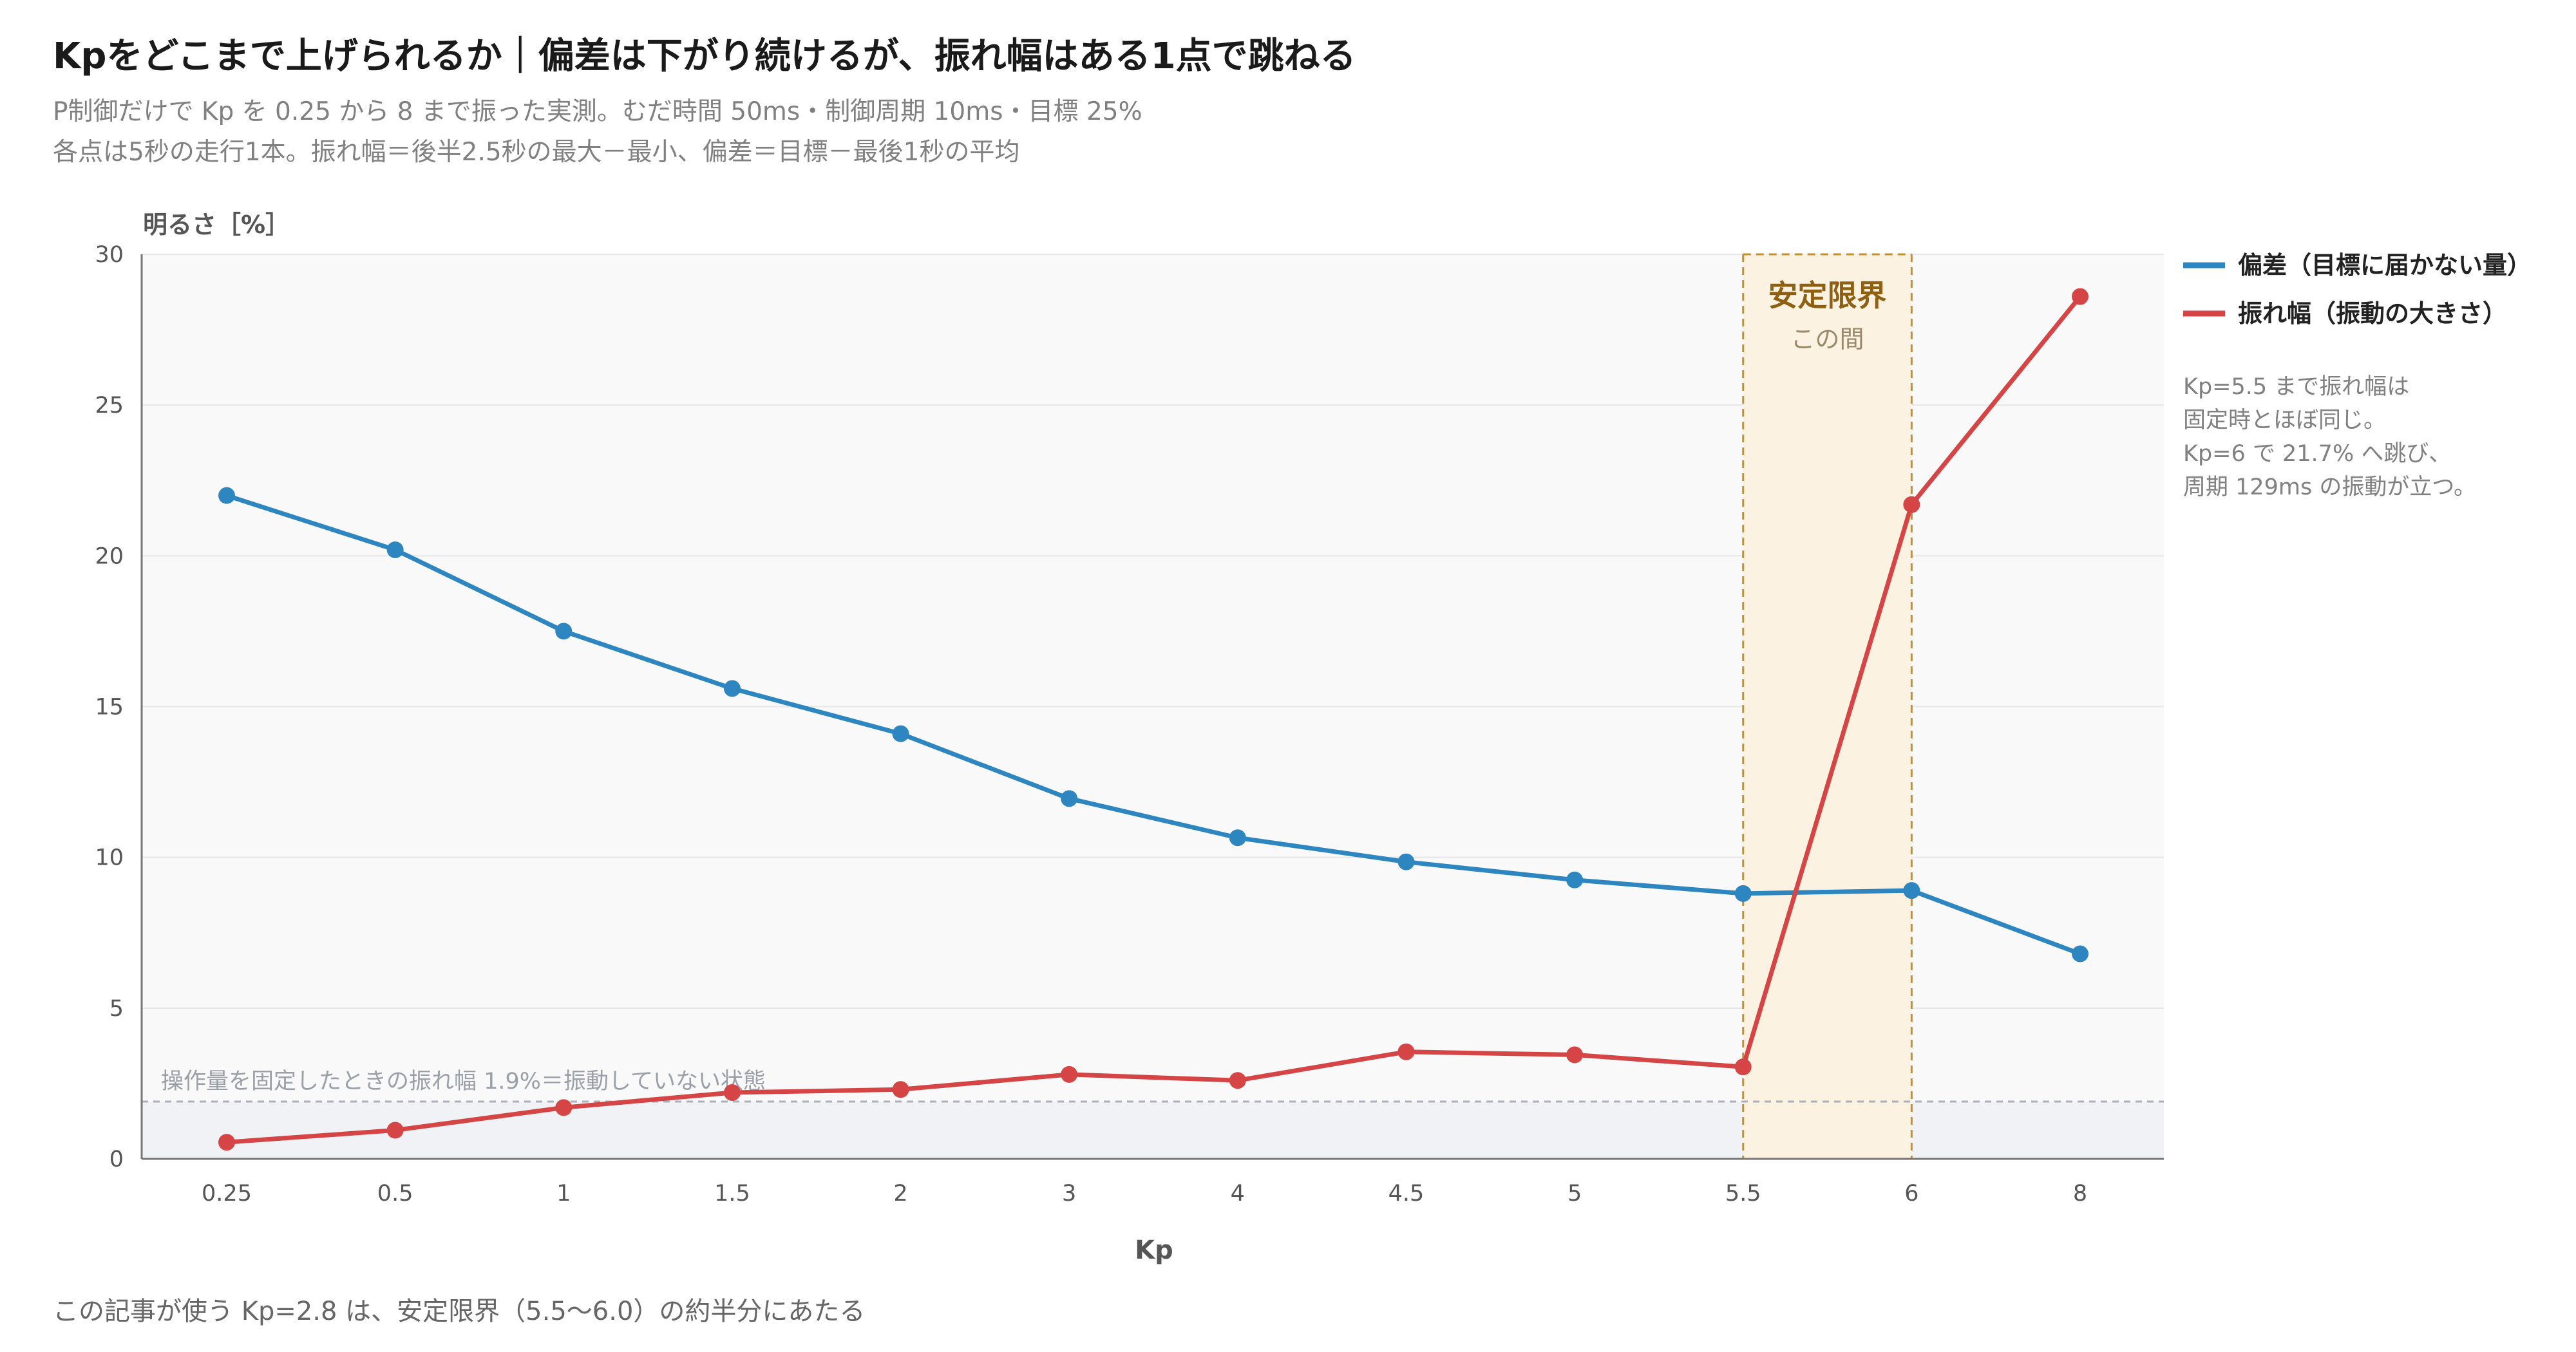 This screenshot has height=1352, width=2576. I want to click on x-tick-label: 4, so click(1238, 1193).